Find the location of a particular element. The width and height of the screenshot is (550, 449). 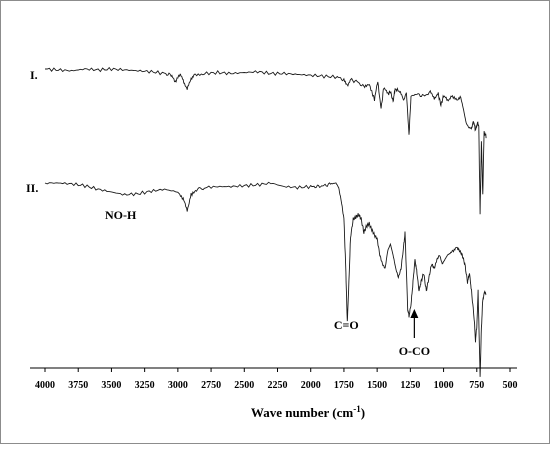

x-tick-label: 3750 is located at coordinates (78, 385).